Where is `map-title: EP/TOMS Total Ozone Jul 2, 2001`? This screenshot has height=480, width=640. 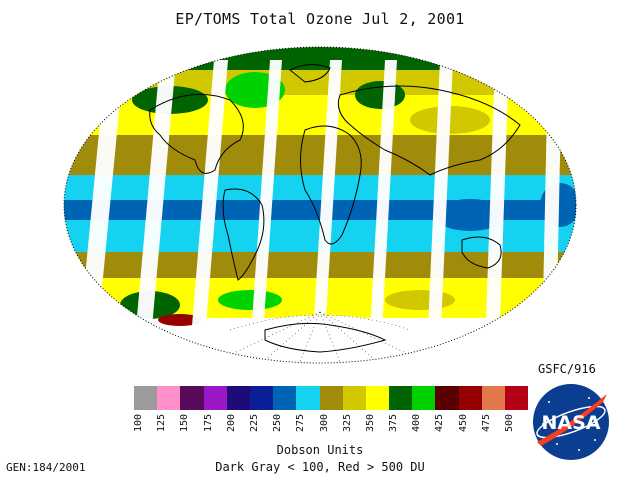
map-title: EP/TOMS Total Ozone Jul 2, 2001 is located at coordinates (320, 19).